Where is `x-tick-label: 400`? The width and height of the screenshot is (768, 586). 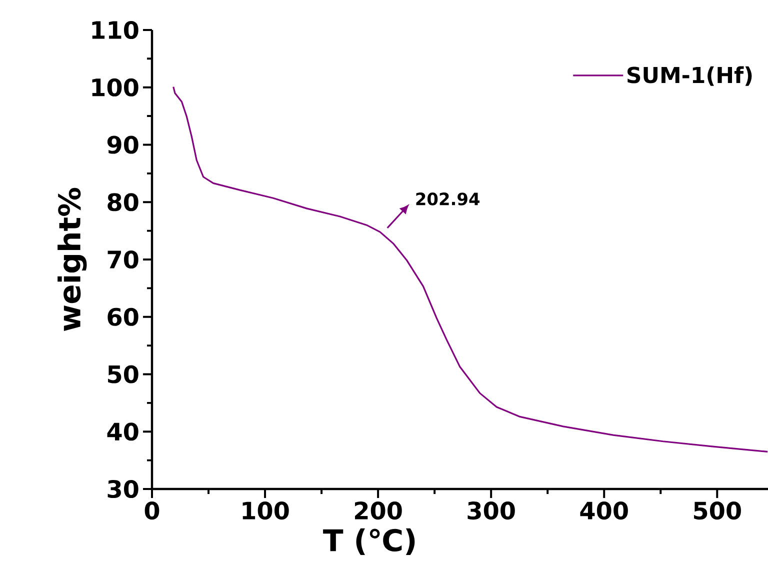 x-tick-label: 400 is located at coordinates (604, 511).